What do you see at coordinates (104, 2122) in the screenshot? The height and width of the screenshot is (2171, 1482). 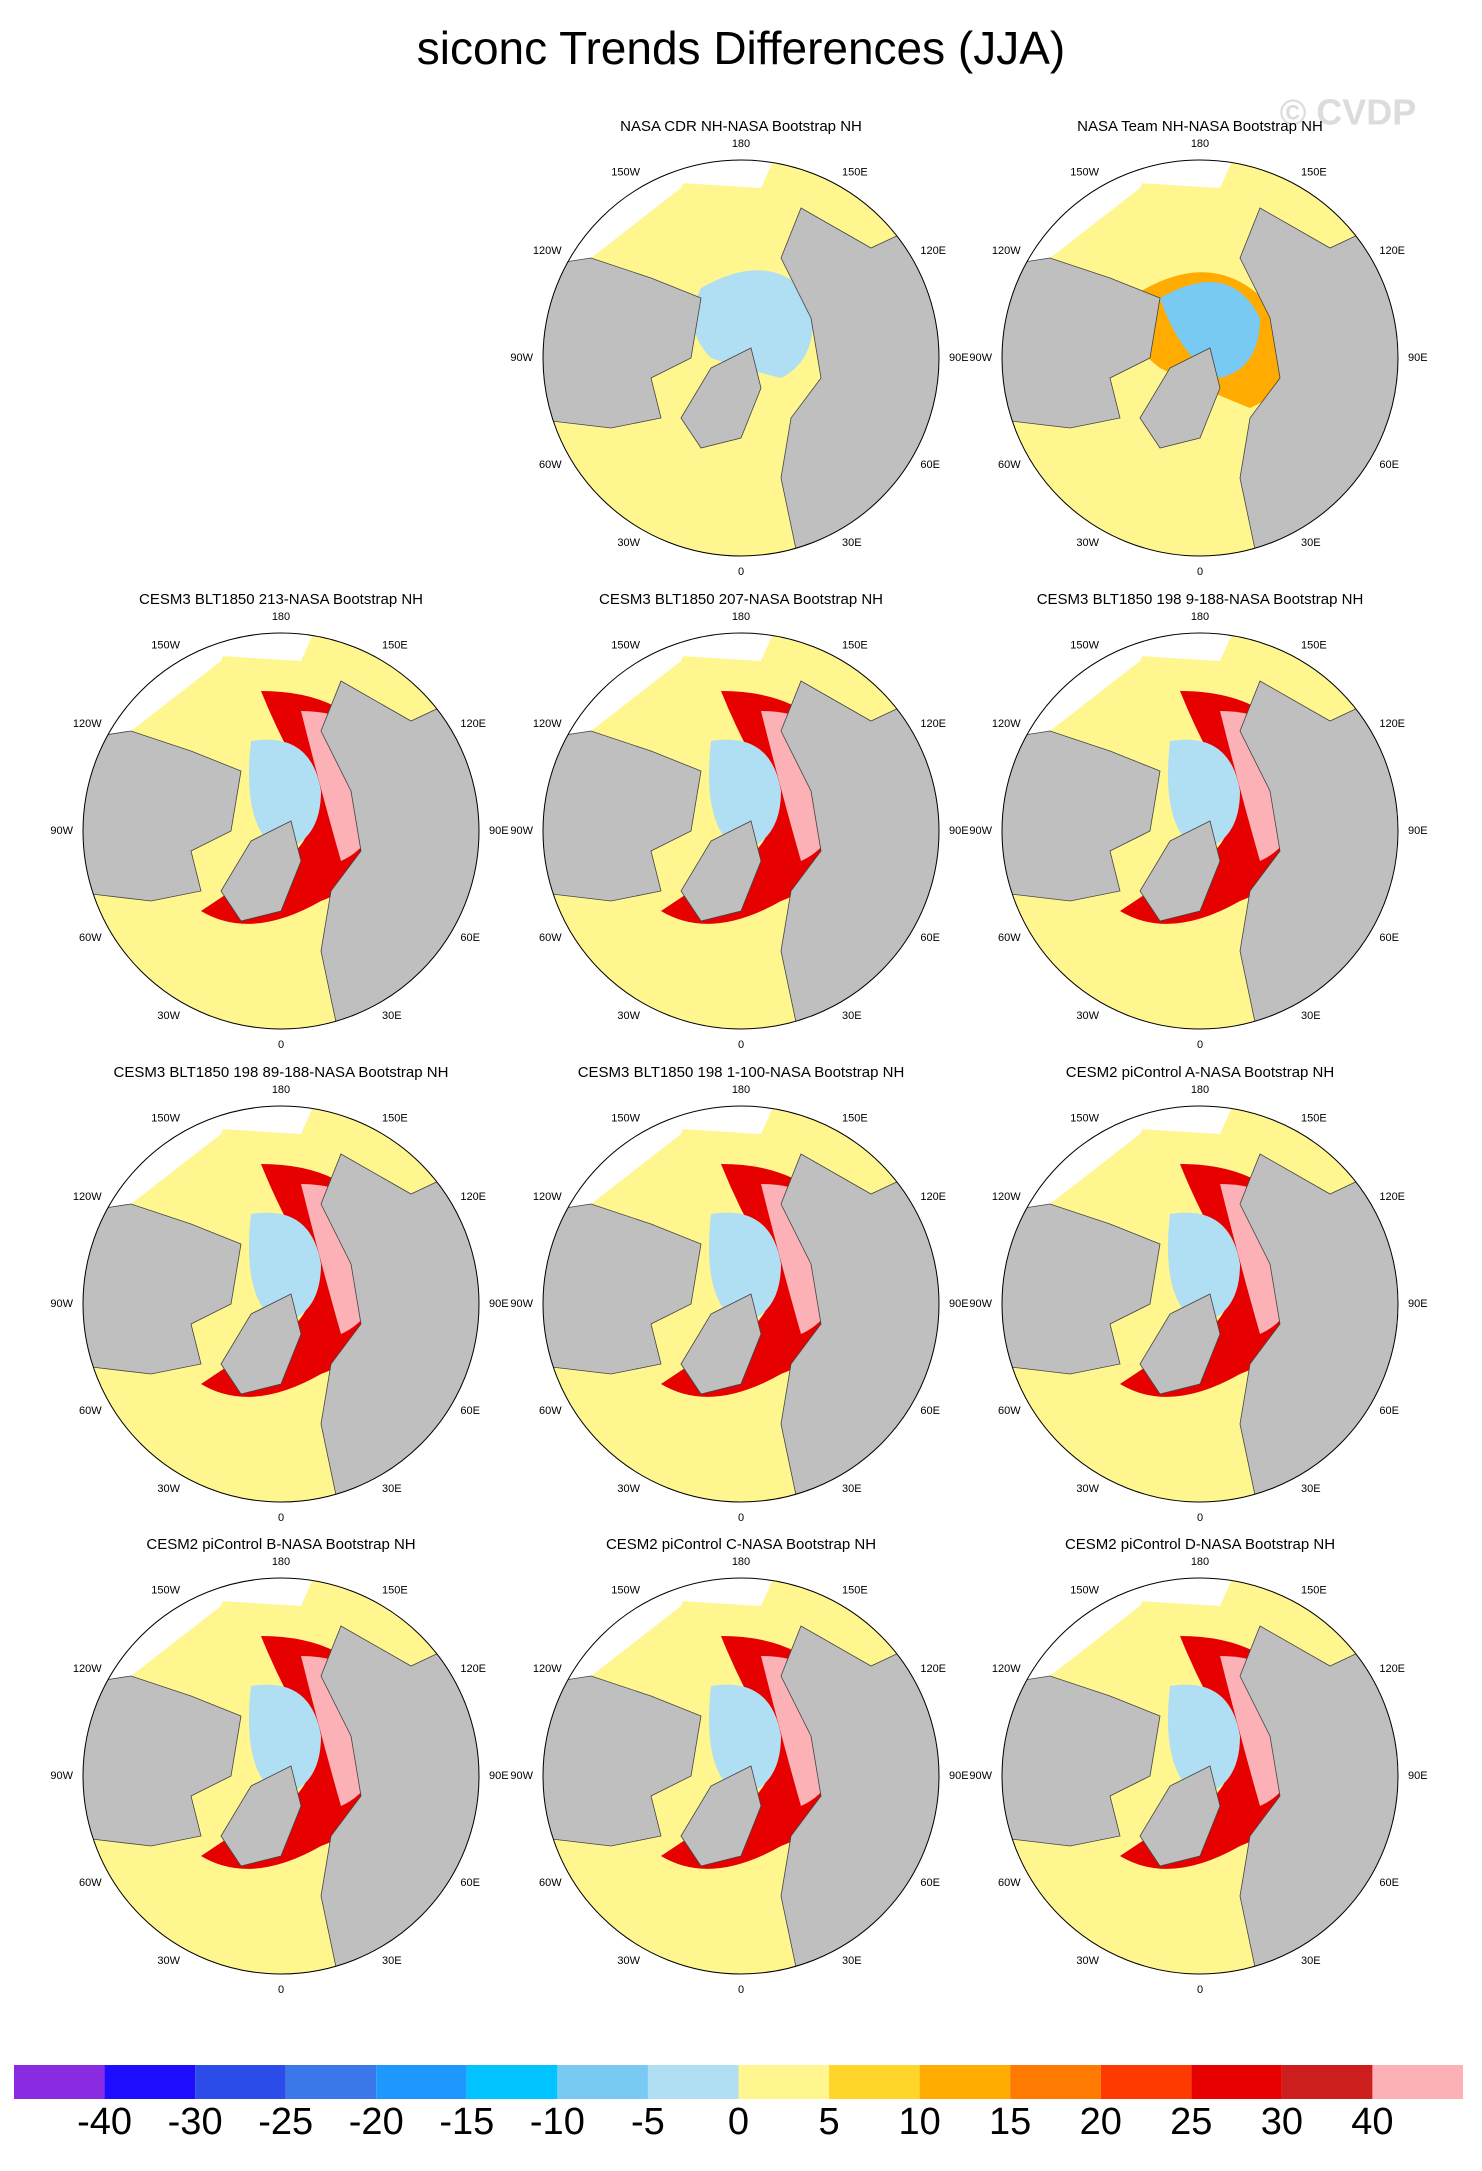 I see `colorbar-label: -40` at bounding box center [104, 2122].